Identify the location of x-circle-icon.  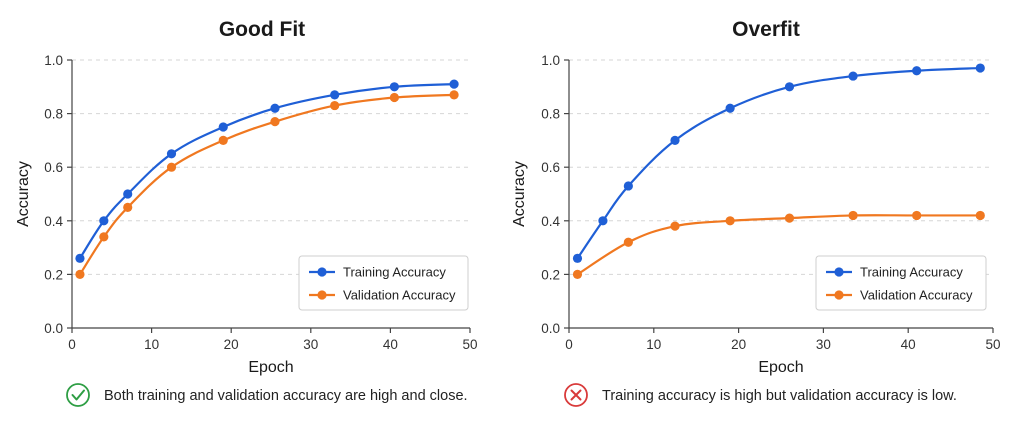
(576, 395).